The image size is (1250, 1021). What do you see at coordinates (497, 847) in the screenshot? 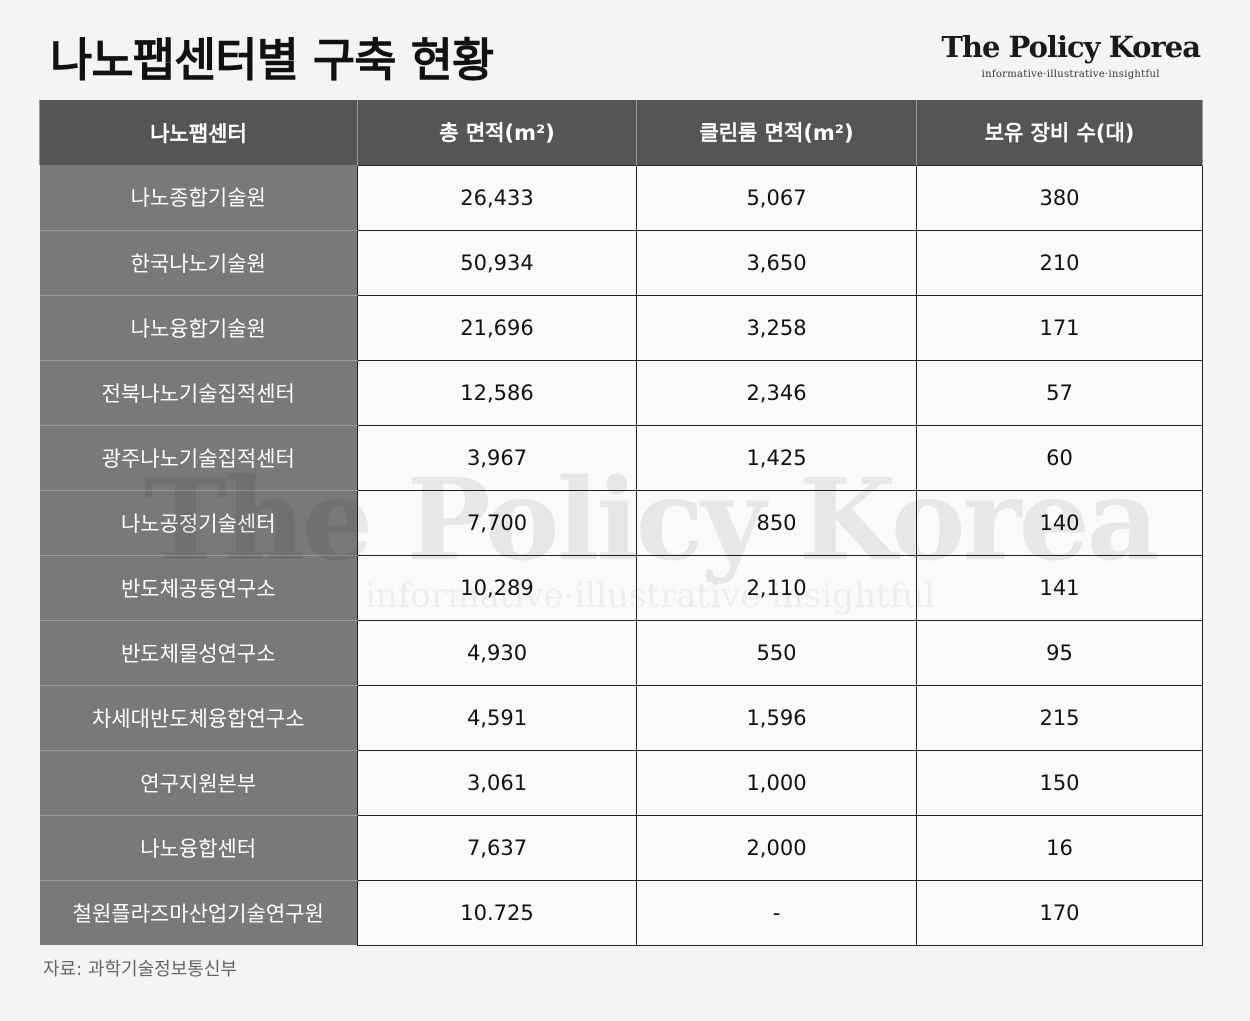
I see `total-area-cell: 7,637` at bounding box center [497, 847].